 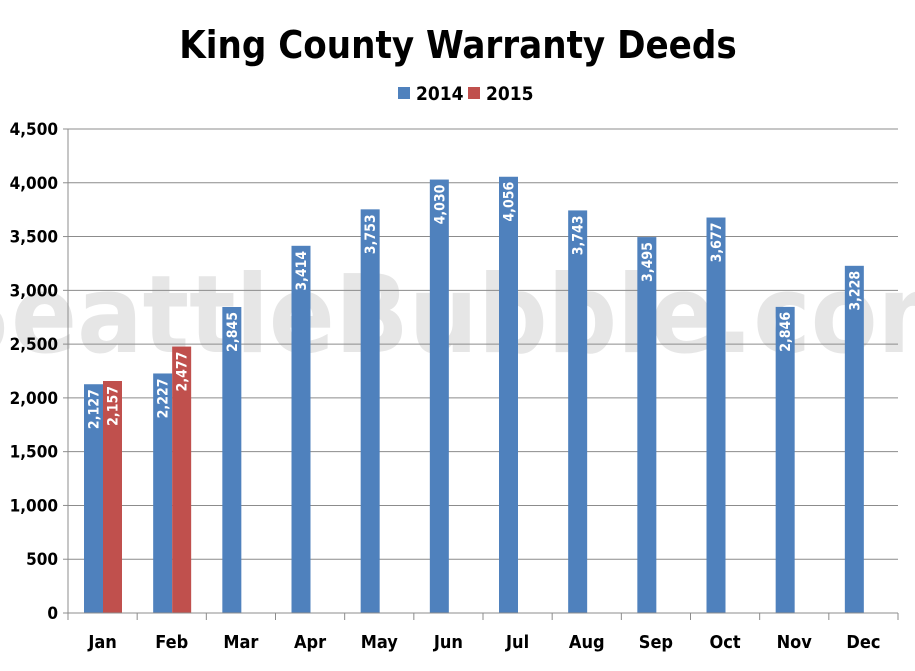 What do you see at coordinates (182, 479) in the screenshot?
I see `bar-2015-feb` at bounding box center [182, 479].